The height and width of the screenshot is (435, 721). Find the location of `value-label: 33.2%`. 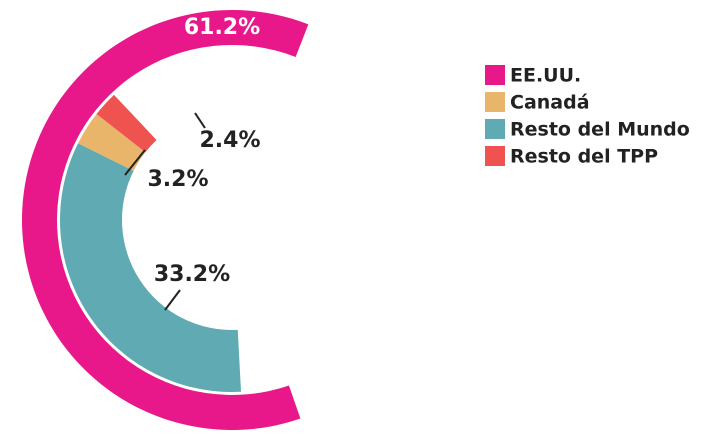

value-label: 33.2% is located at coordinates (192, 274).